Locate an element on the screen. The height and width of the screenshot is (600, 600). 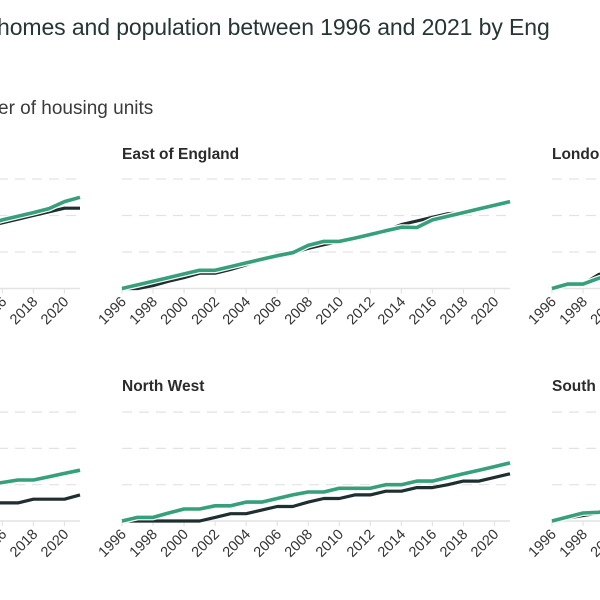
panel-title-london: Londo is located at coordinates (576, 154).